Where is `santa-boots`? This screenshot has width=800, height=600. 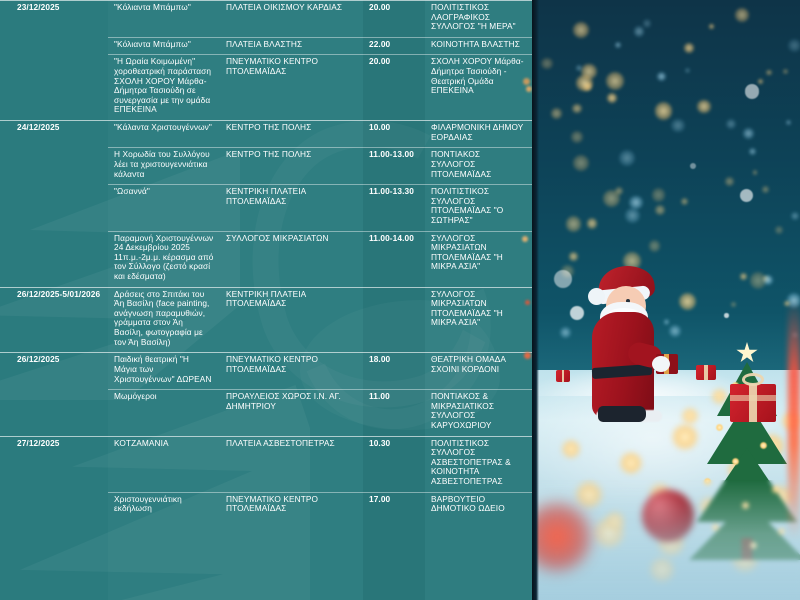 santa-boots is located at coordinates (622, 414).